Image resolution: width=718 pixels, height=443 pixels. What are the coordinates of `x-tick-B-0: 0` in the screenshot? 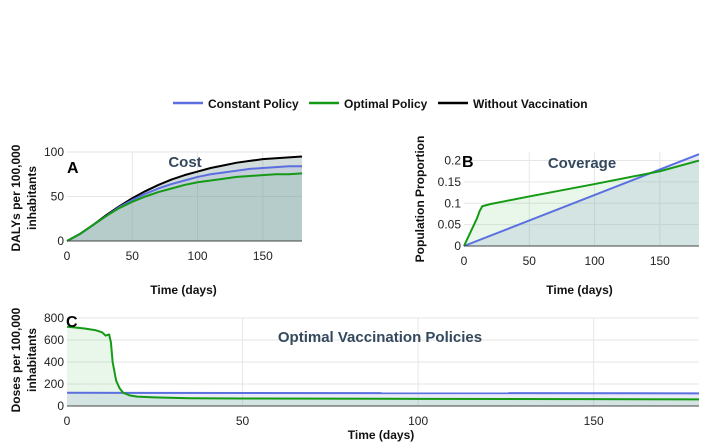 It's located at (464, 261).